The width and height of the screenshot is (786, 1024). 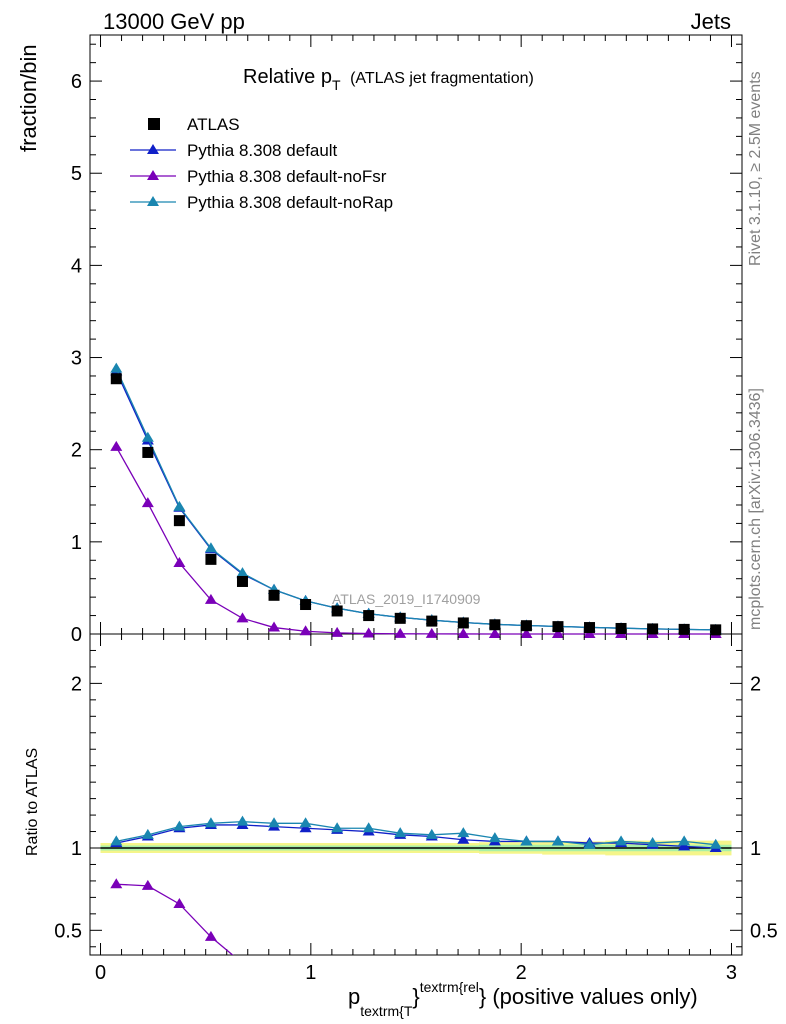 I want to click on main-ytick-label: 4, so click(x=76, y=266).